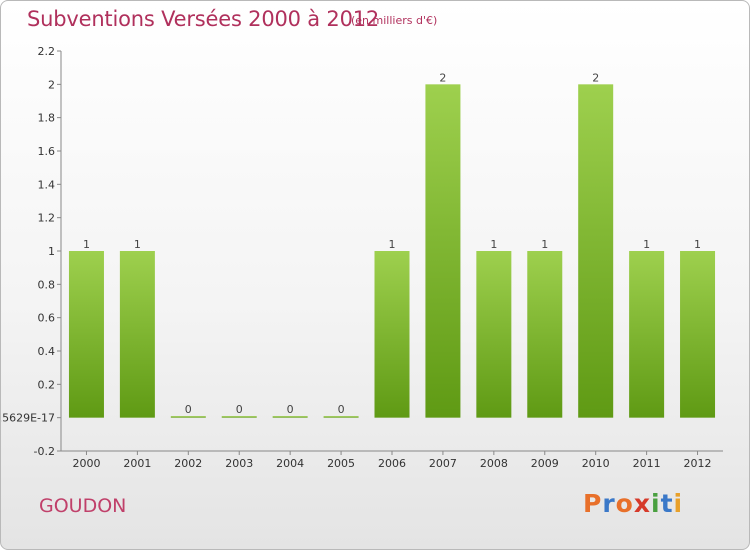 This screenshot has width=750, height=550. What do you see at coordinates (47, 351) in the screenshot?
I see `y-tick-label: 0.4` at bounding box center [47, 351].